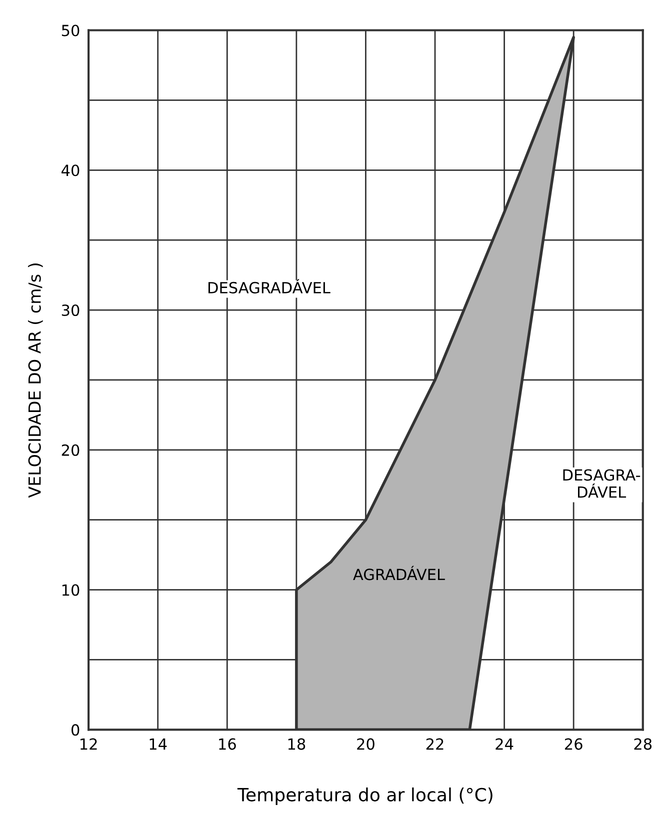  I want to click on y-tick-label: 50, so click(71, 30).